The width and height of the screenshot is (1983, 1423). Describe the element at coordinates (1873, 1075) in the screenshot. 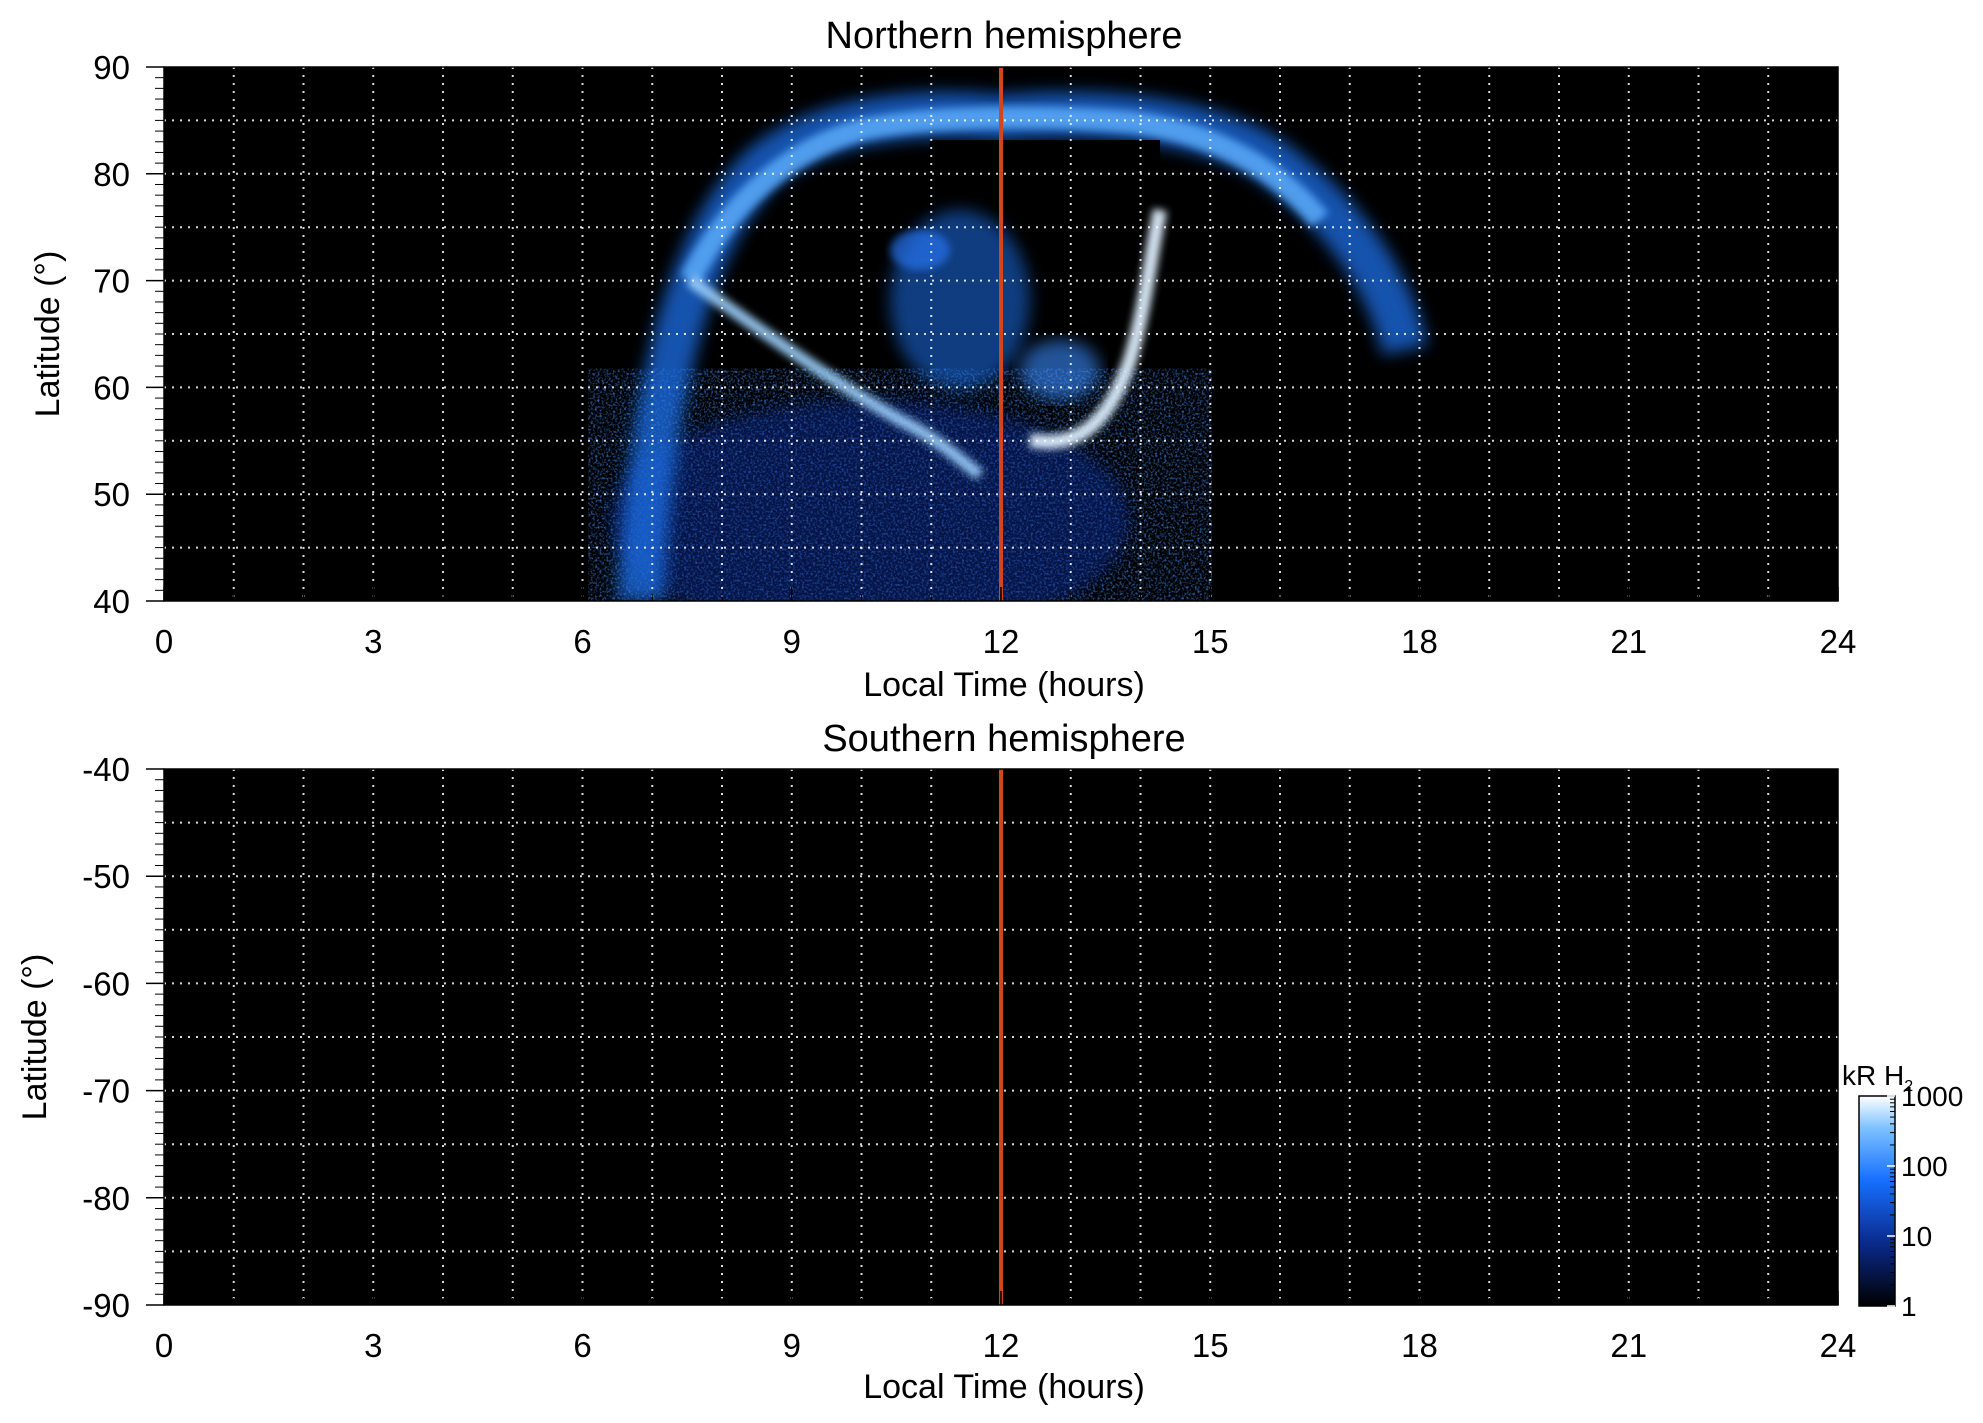

I see `colorbar-label-prefix: kR H` at that location.